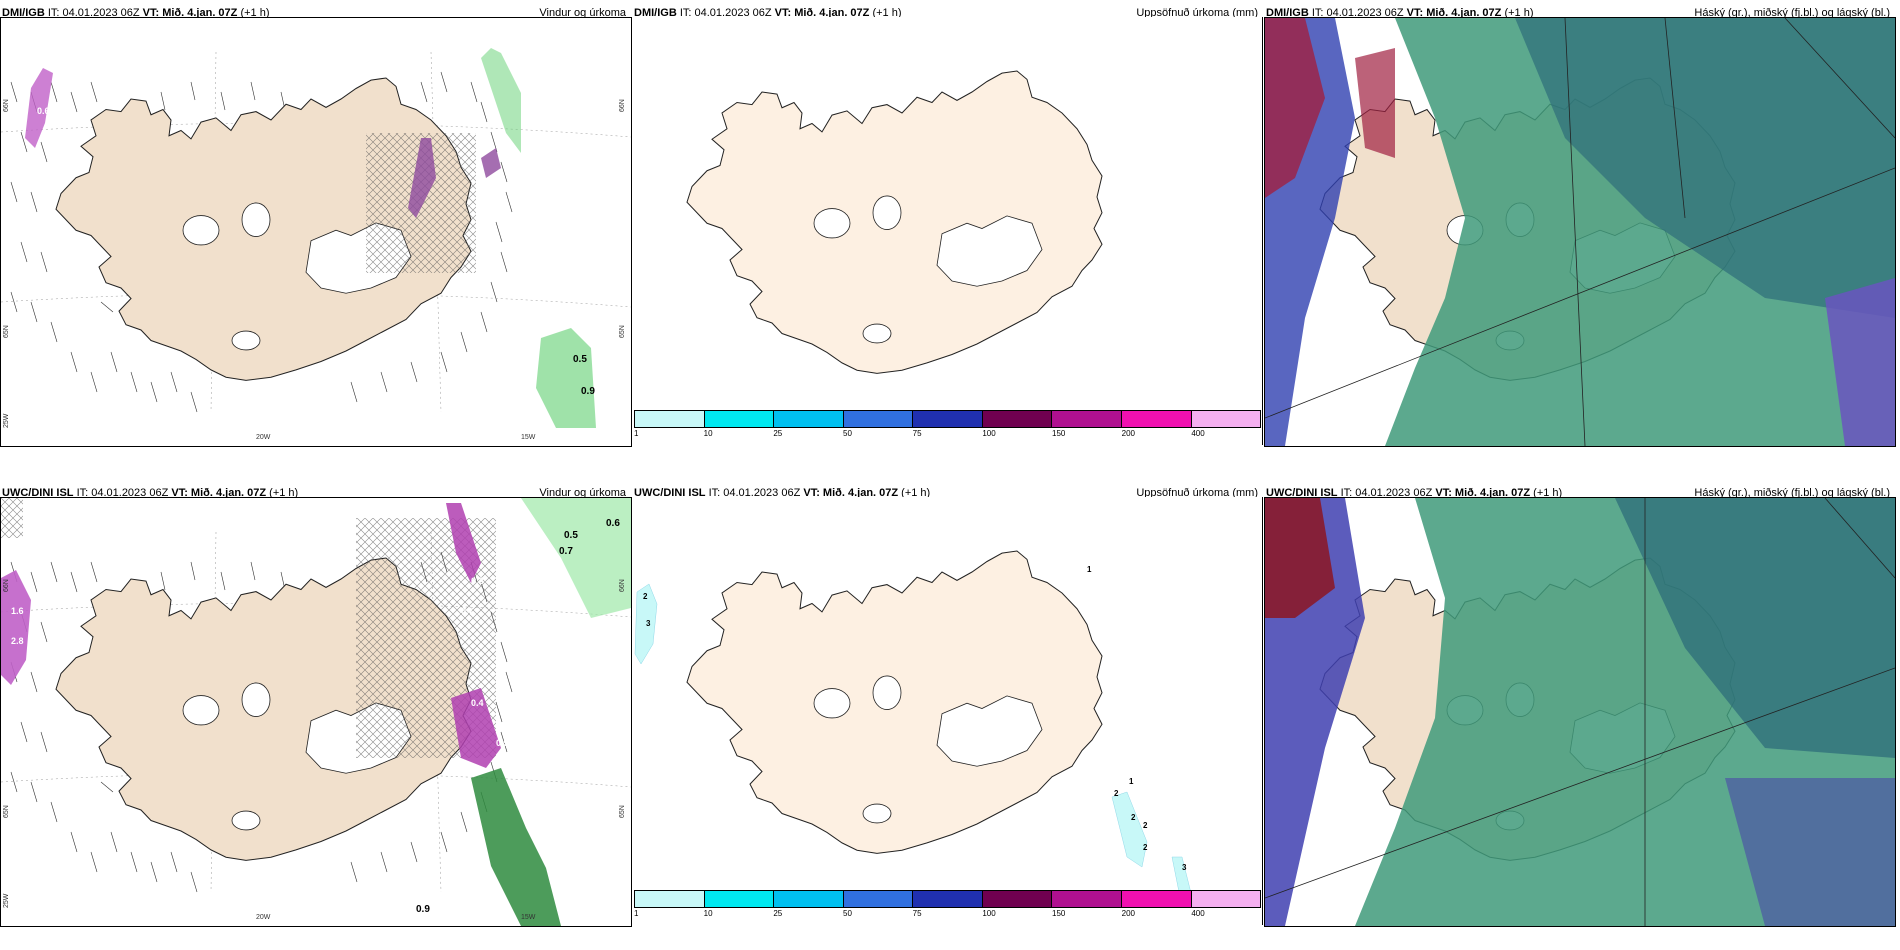 The width and height of the screenshot is (1900, 950). Describe the element at coordinates (17, 641) in the screenshot. I see `precip-value: 2.8` at that location.